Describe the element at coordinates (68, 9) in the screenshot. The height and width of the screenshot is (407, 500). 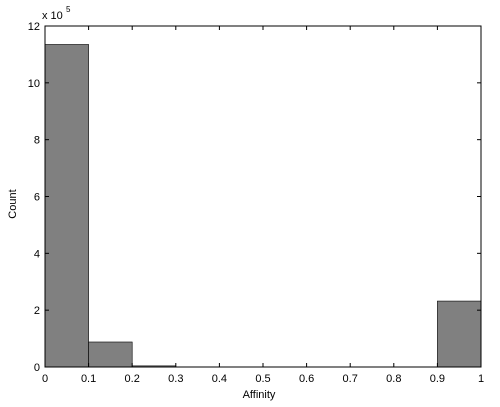
I see `y-multiplier-exponent: 5` at that location.